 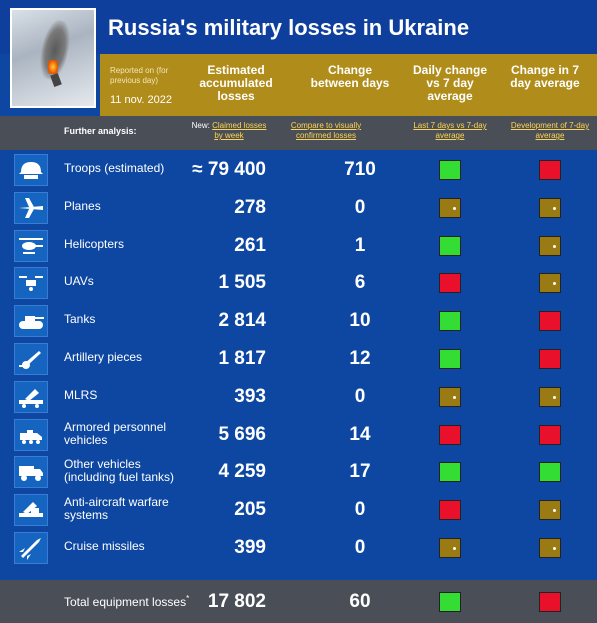 What do you see at coordinates (31, 208) in the screenshot?
I see `plane-icon` at bounding box center [31, 208].